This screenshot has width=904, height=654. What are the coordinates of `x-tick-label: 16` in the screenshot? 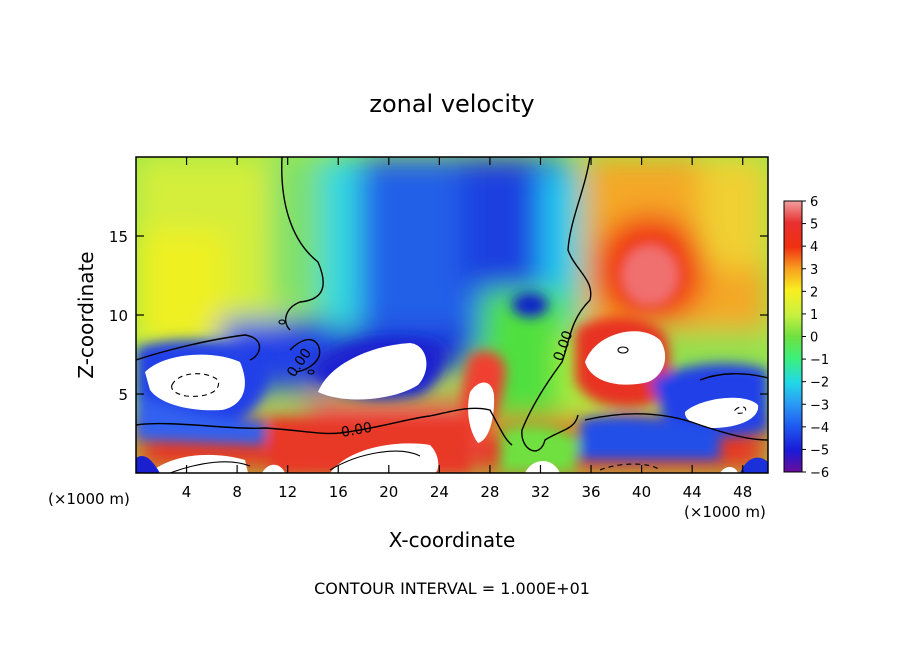 It's located at (338, 492).